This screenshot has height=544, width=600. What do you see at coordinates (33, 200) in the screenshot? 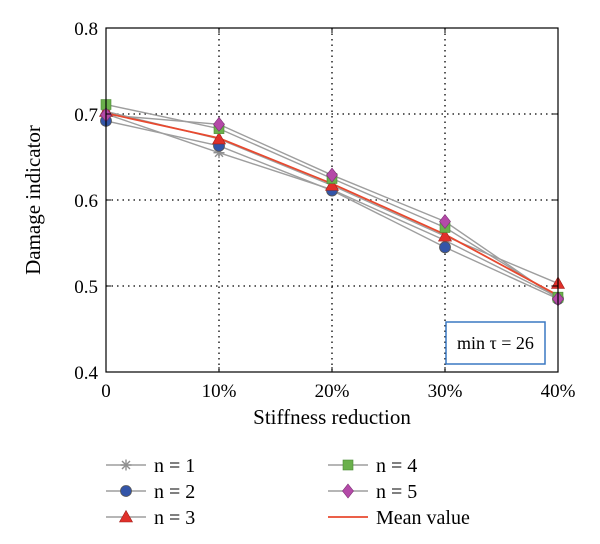
I see `y-axis-label: Damage indicator` at bounding box center [33, 200].